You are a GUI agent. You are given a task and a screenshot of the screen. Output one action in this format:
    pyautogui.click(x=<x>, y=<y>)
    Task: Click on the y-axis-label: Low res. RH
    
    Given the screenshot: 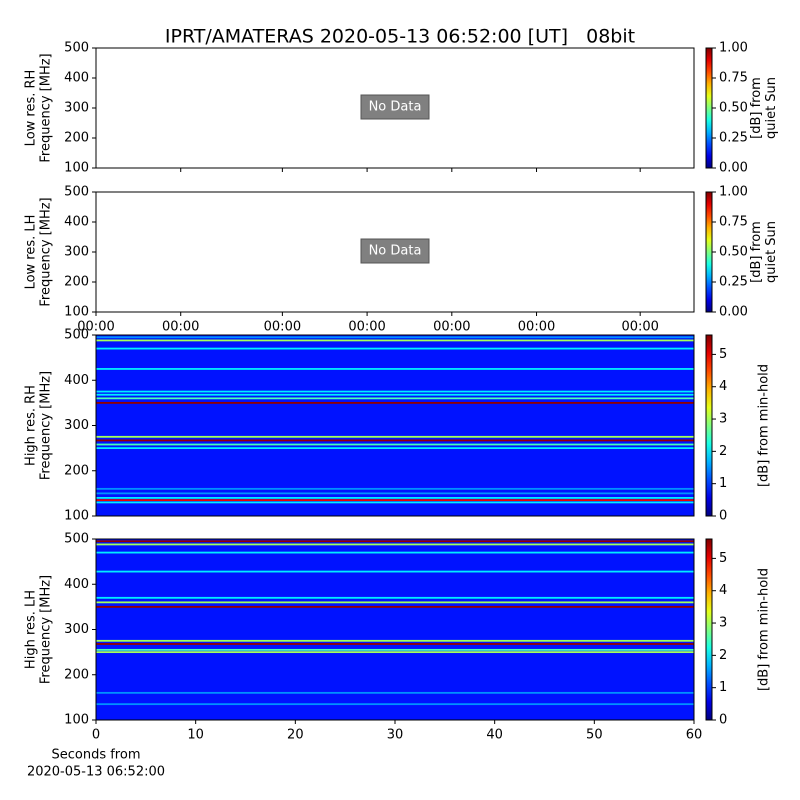 What is the action you would take?
    pyautogui.click(x=31, y=108)
    